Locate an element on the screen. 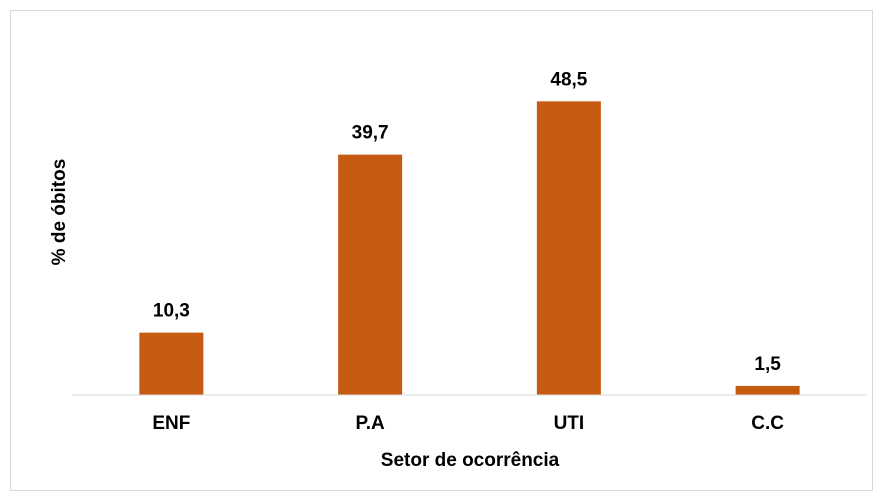  x-axis-title: Setor de ocorrência is located at coordinates (470, 460).